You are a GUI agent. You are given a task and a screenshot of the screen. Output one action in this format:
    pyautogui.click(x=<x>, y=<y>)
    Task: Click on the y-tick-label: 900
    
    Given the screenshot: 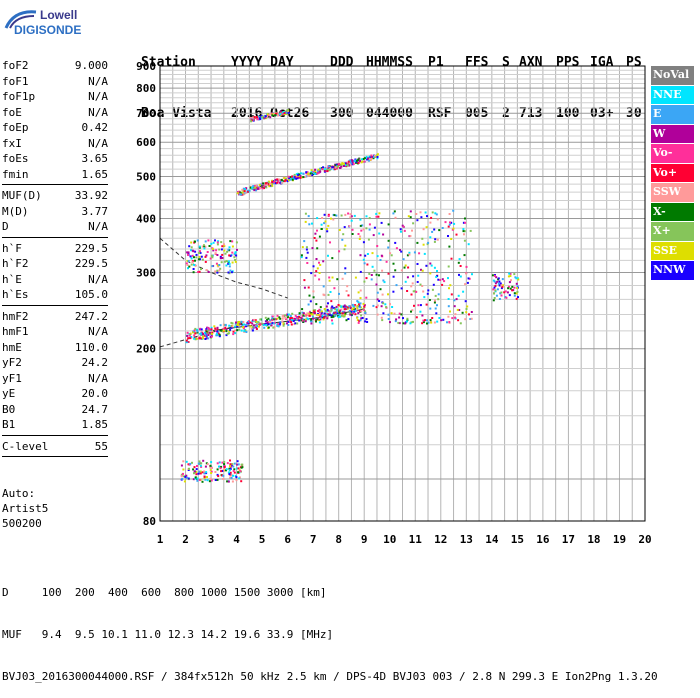 What is the action you would take?
    pyautogui.click(x=146, y=66)
    